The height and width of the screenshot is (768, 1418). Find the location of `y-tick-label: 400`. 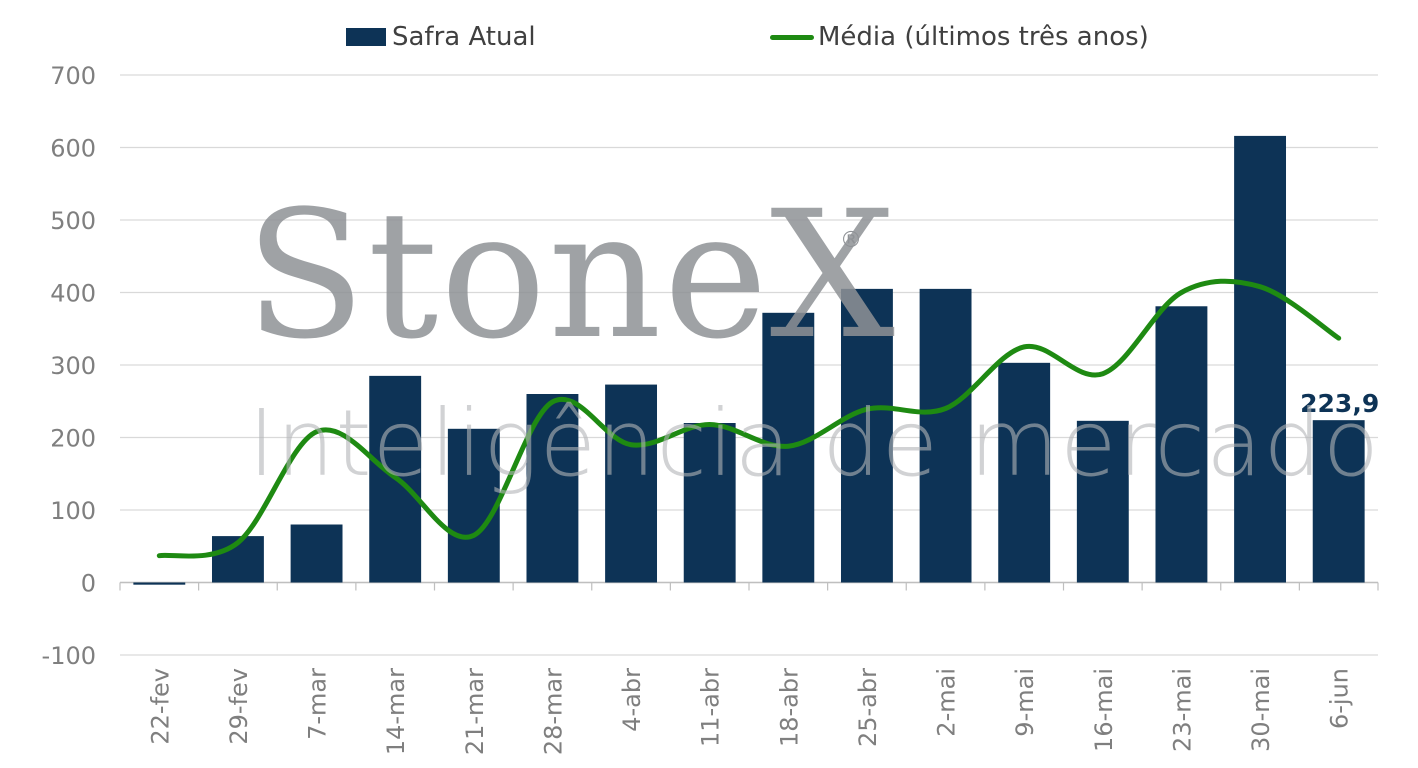

y-tick-label: 400 is located at coordinates (73, 294).